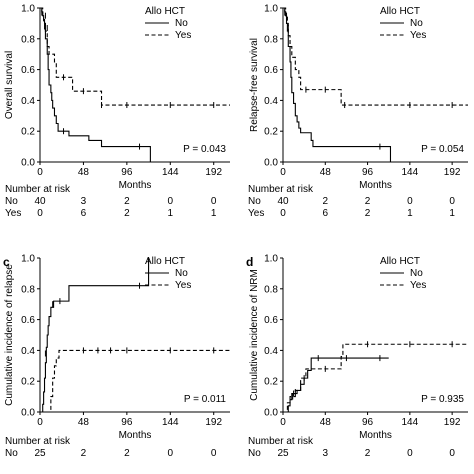 The height and width of the screenshot is (474, 474). I want to click on p-value: P = 0.043, so click(204, 149).